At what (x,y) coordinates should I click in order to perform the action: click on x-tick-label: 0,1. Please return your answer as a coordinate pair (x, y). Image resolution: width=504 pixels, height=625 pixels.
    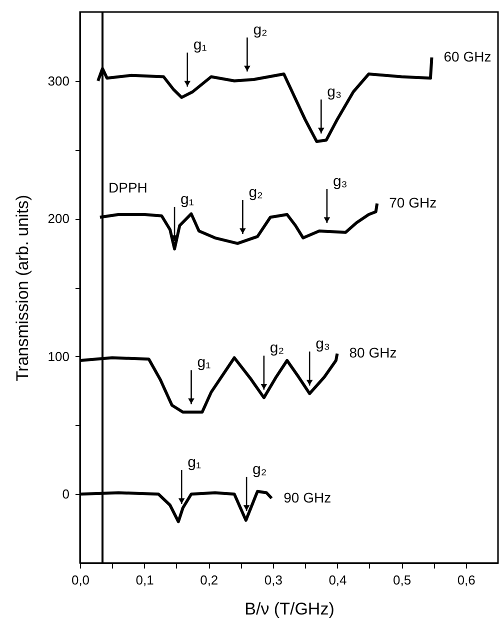
    Looking at the image, I should click on (145, 580).